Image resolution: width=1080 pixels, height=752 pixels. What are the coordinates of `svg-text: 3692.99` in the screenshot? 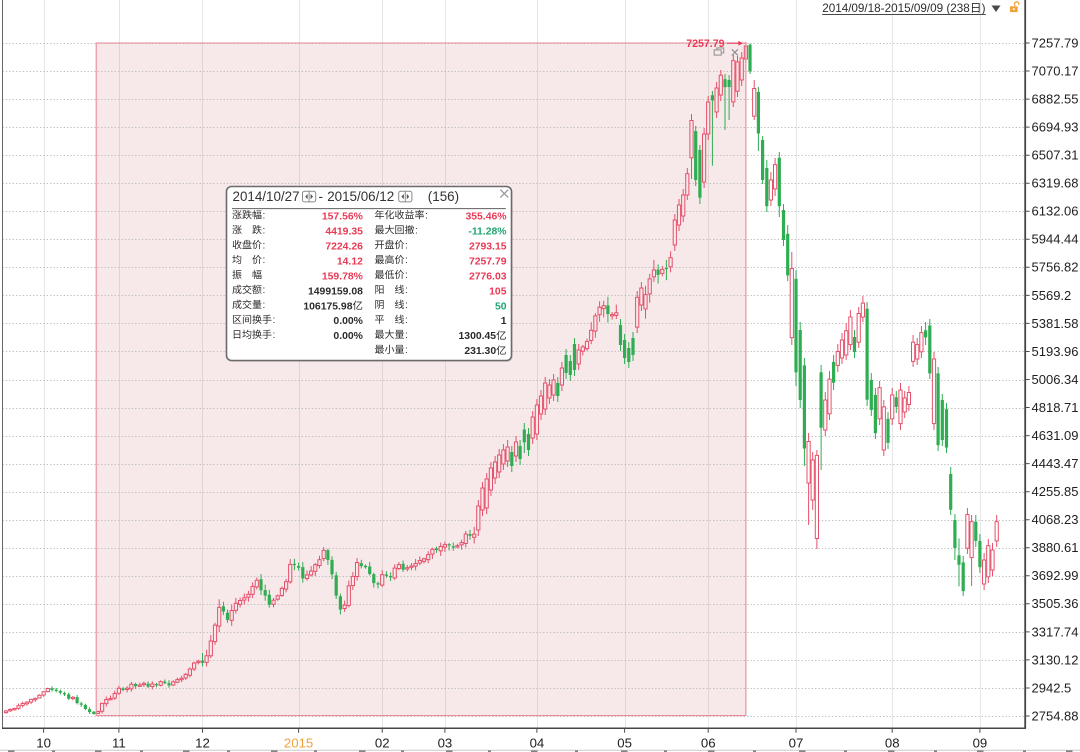 It's located at (1055, 575).